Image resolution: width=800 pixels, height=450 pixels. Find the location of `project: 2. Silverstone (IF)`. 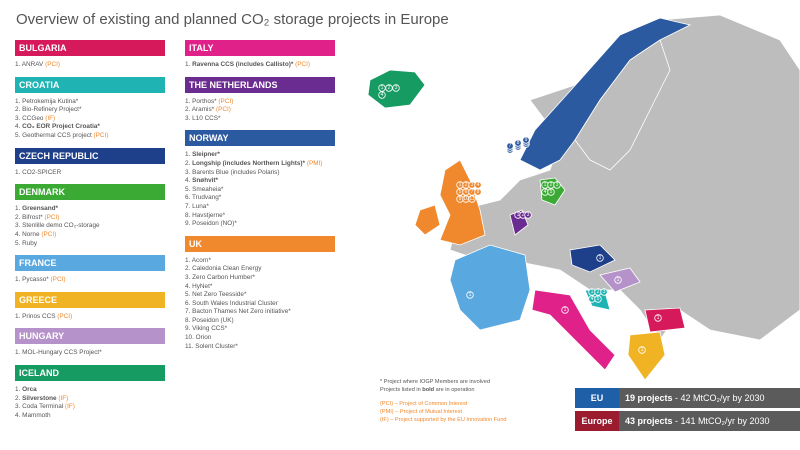

project: 2. Silverstone (IF) is located at coordinates (90, 399).